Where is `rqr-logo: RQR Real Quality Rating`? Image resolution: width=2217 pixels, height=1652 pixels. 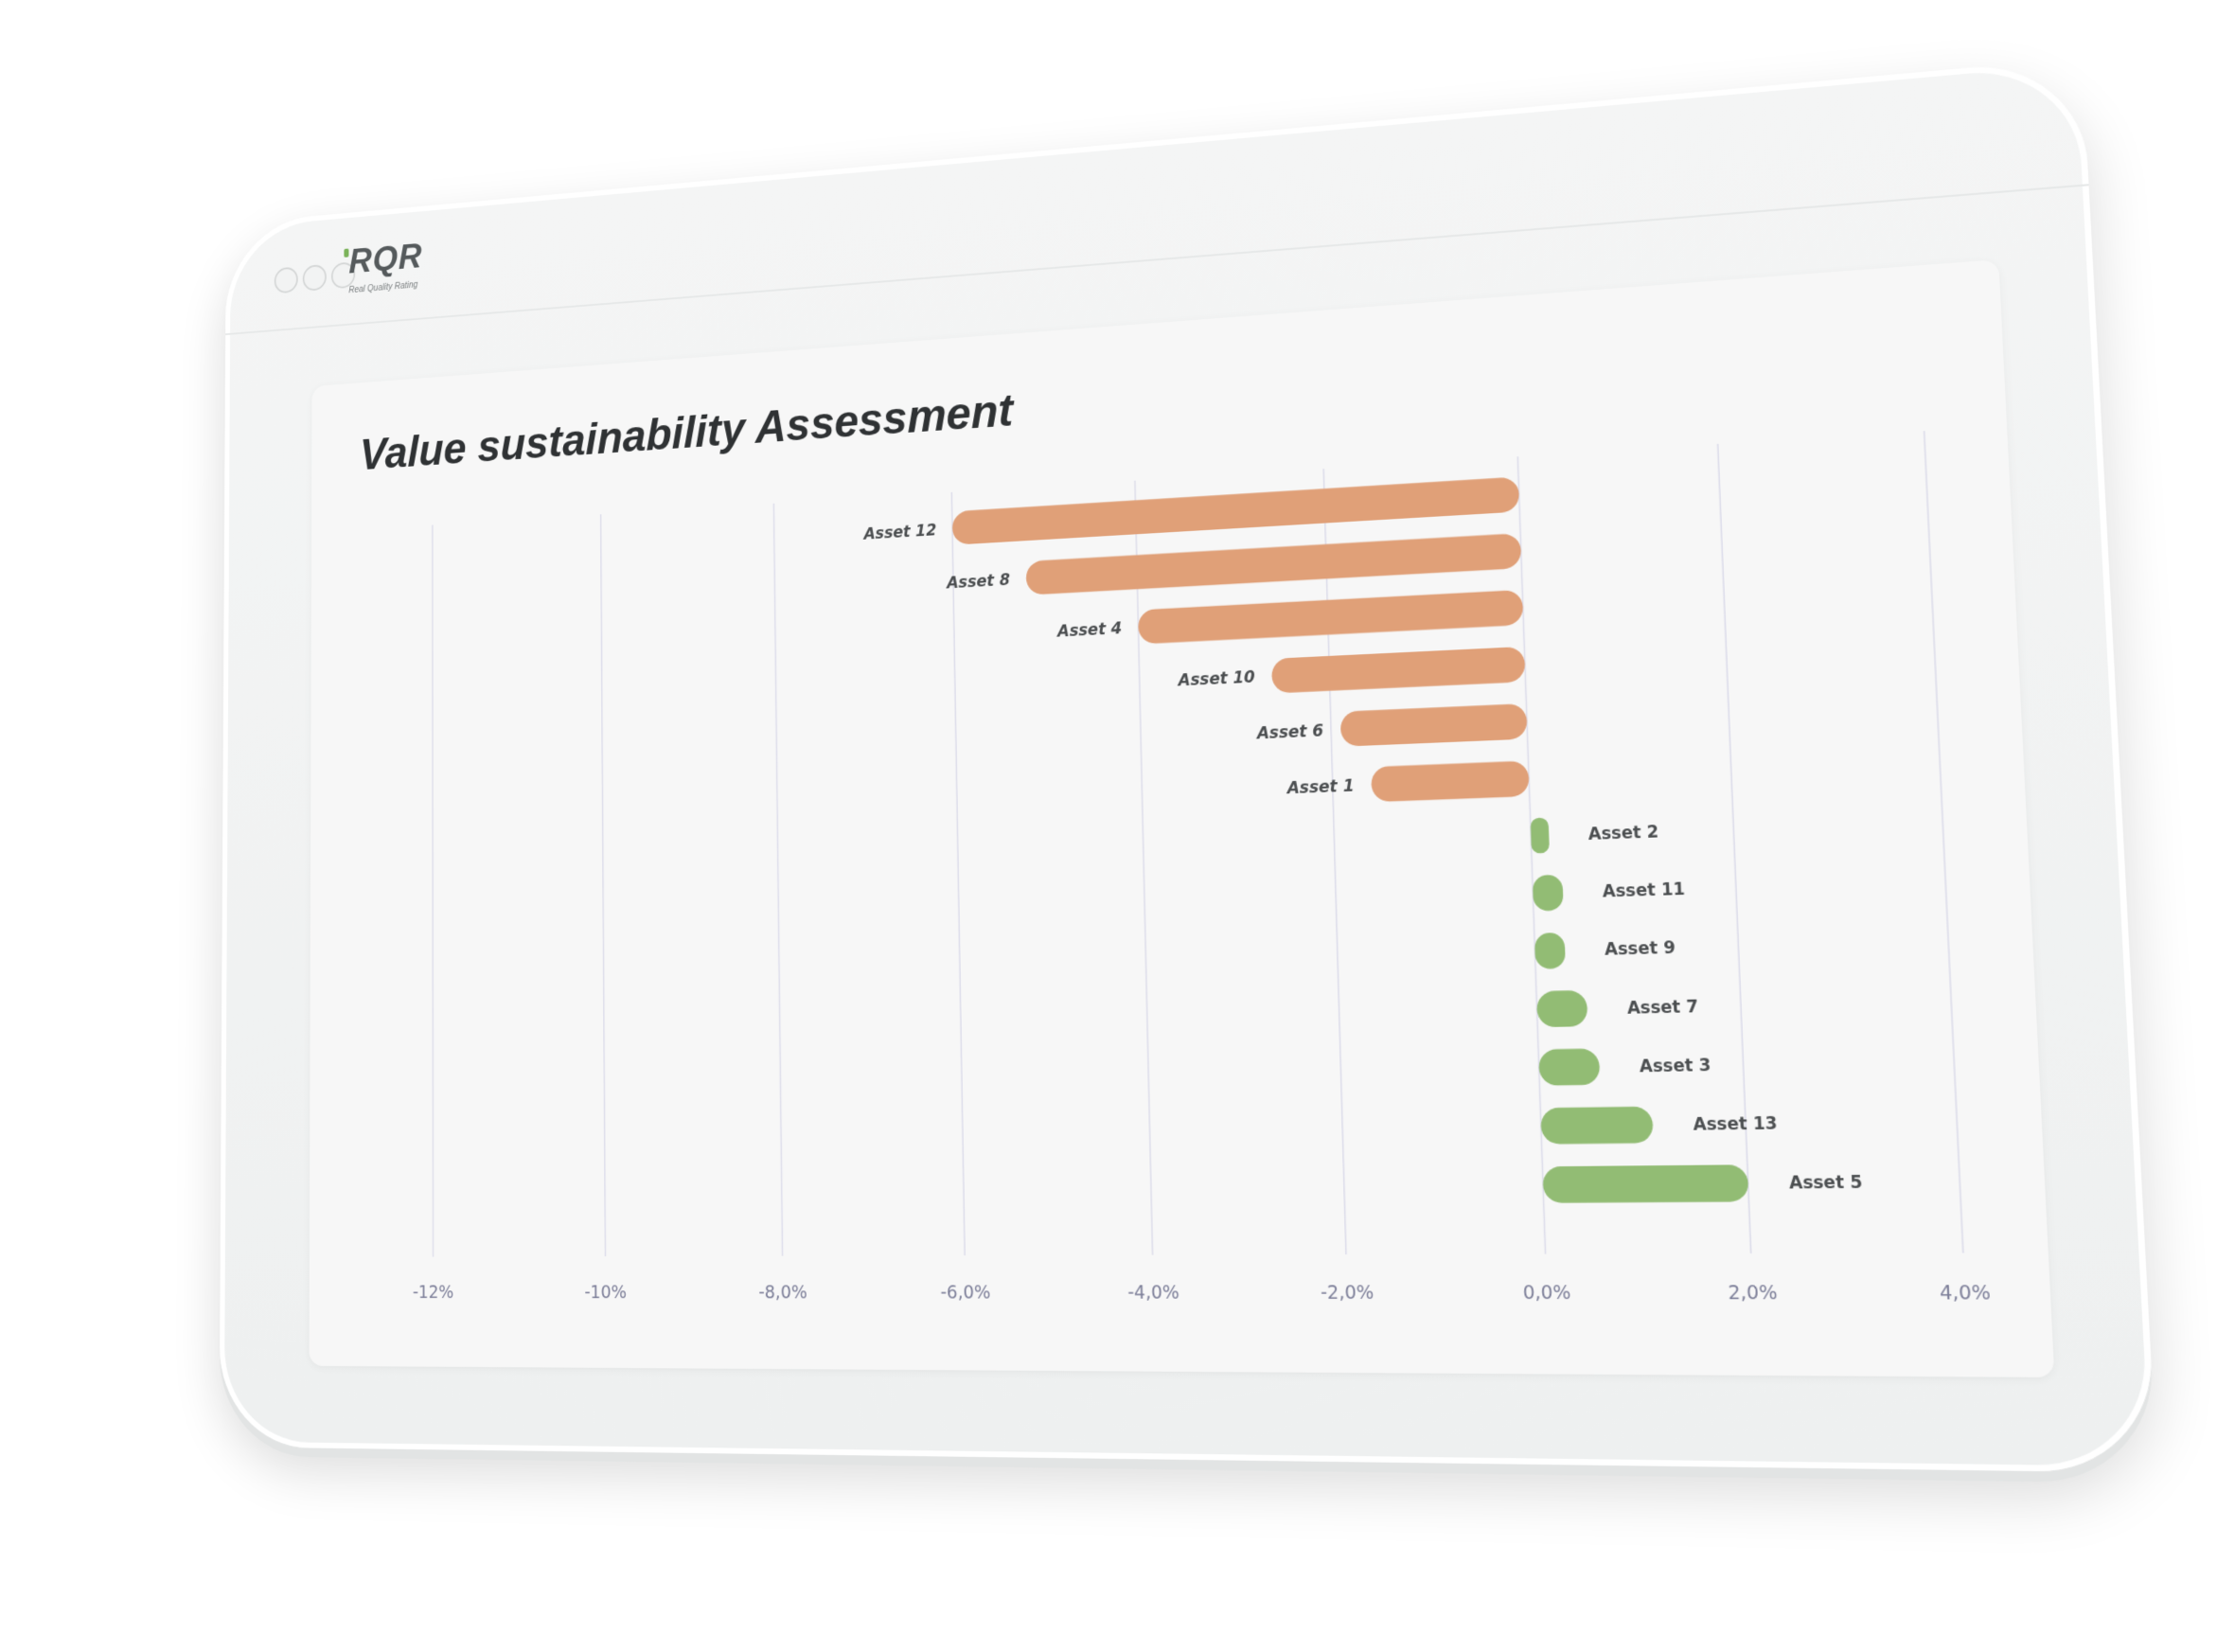
rqr-logo: RQR Real Quality Rating is located at coordinates (392, 270).